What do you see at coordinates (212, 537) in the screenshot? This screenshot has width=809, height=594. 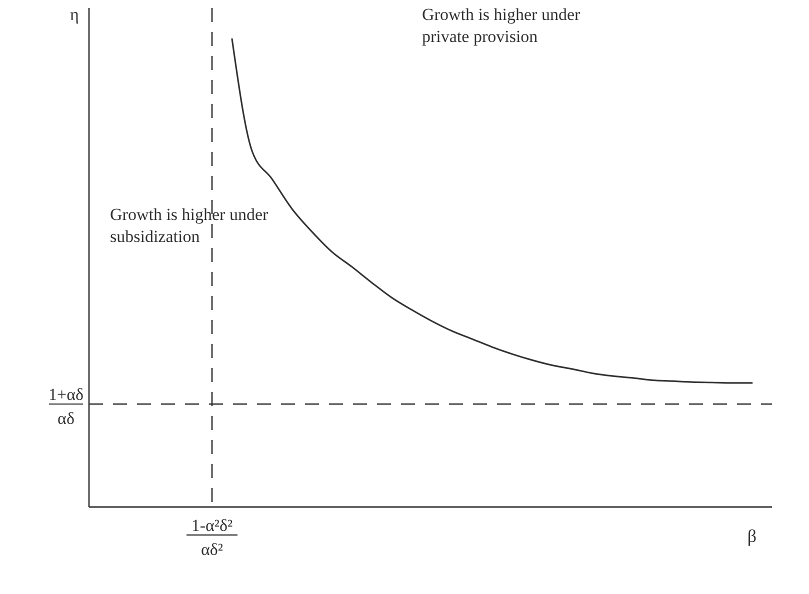 I see `text: 1-α²δ² αδ²` at bounding box center [212, 537].